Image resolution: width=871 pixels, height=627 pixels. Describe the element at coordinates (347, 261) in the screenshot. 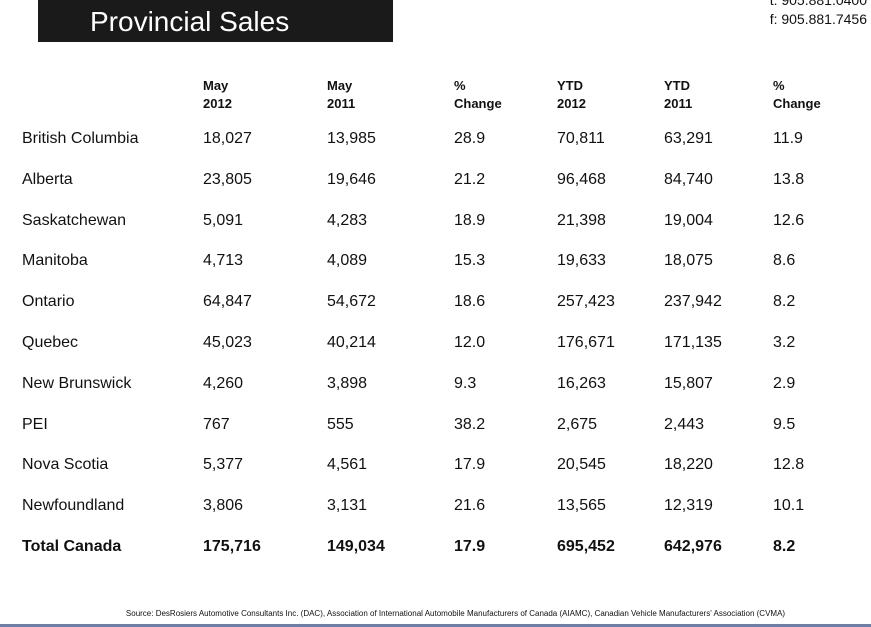

I see `table-cell: 4,089` at that location.